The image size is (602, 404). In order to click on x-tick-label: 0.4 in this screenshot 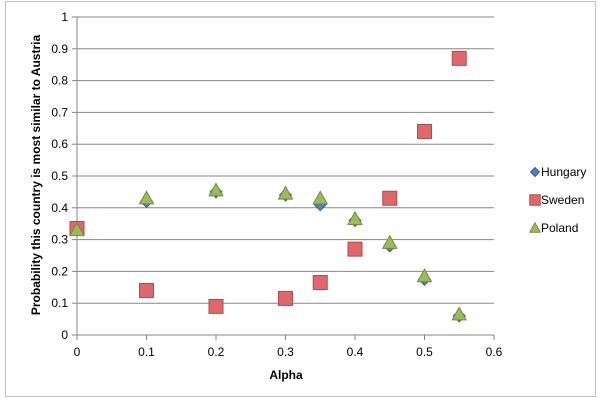, I will do `click(355, 352)`.